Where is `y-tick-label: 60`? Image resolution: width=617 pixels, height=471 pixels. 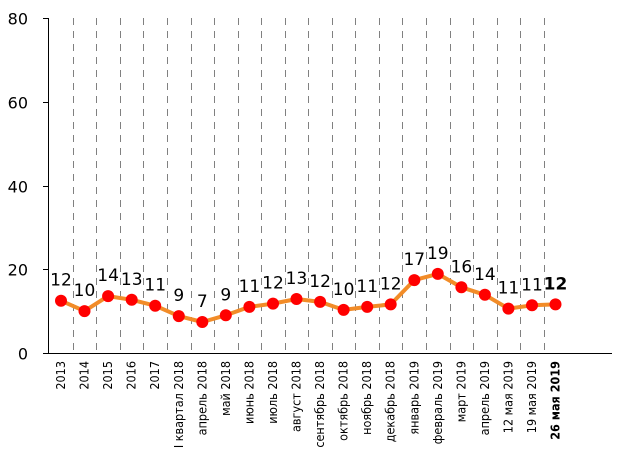 y-tick-label: 60 is located at coordinates (18, 103).